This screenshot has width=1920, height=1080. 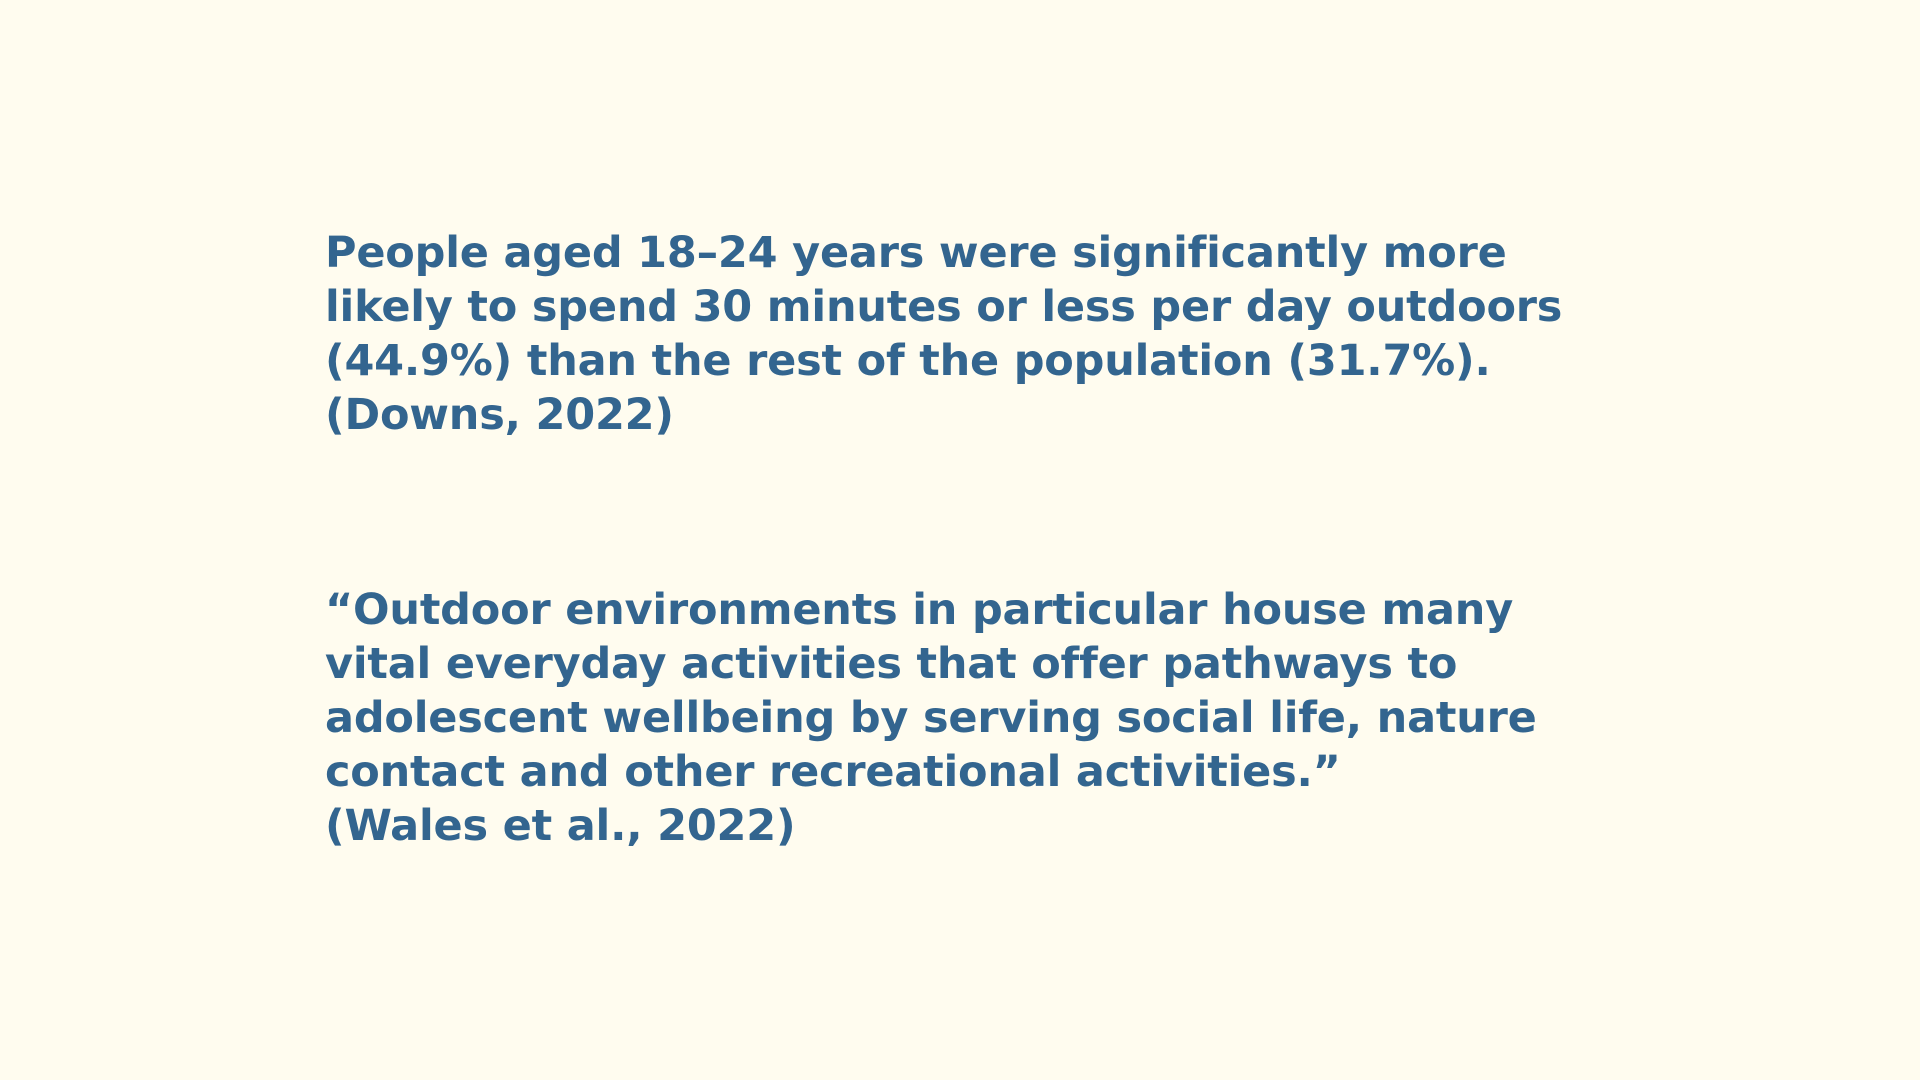 I want to click on quote-citation: (Wales et al., 2022), so click(x=560, y=826).